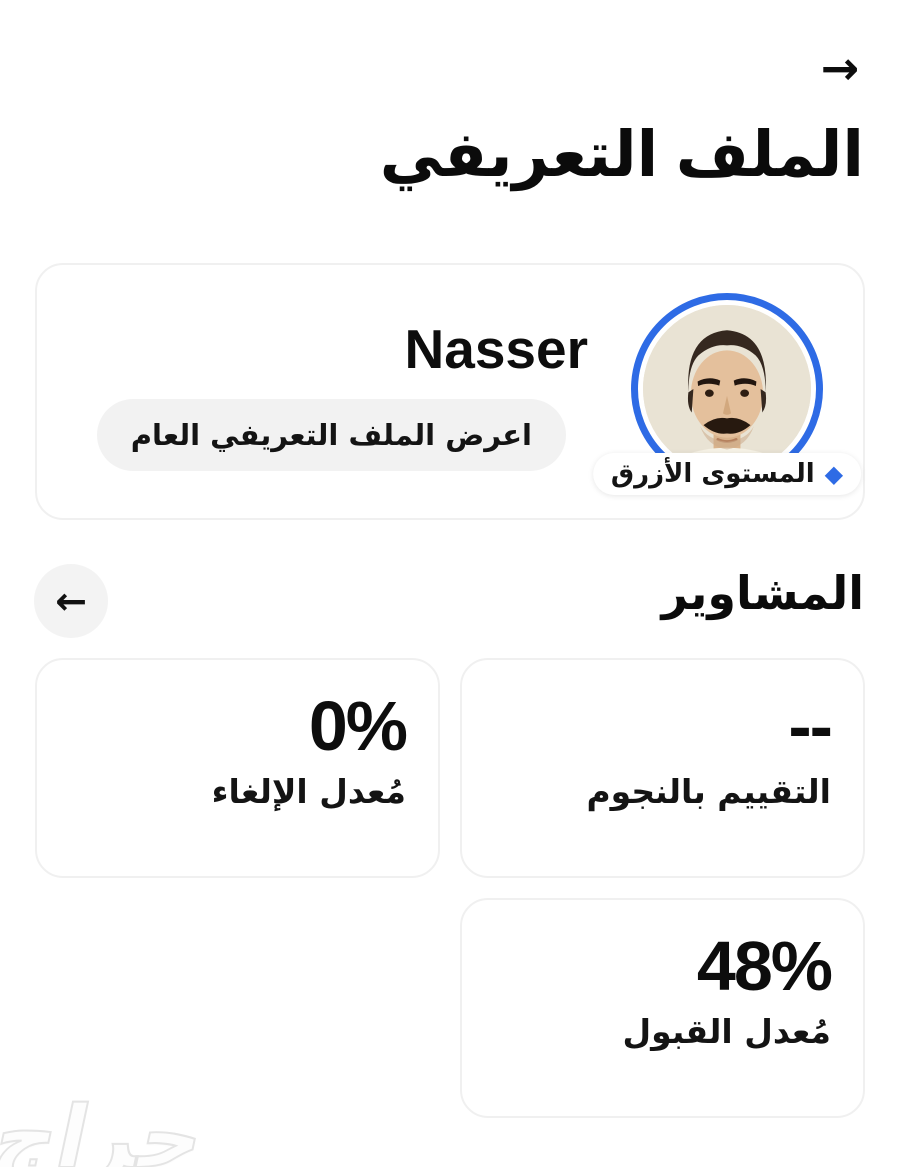 The image size is (900, 1167). Describe the element at coordinates (237, 768) in the screenshot. I see `stat-card-cancellation-rate: 0% مُعدل الإلغاء` at that location.